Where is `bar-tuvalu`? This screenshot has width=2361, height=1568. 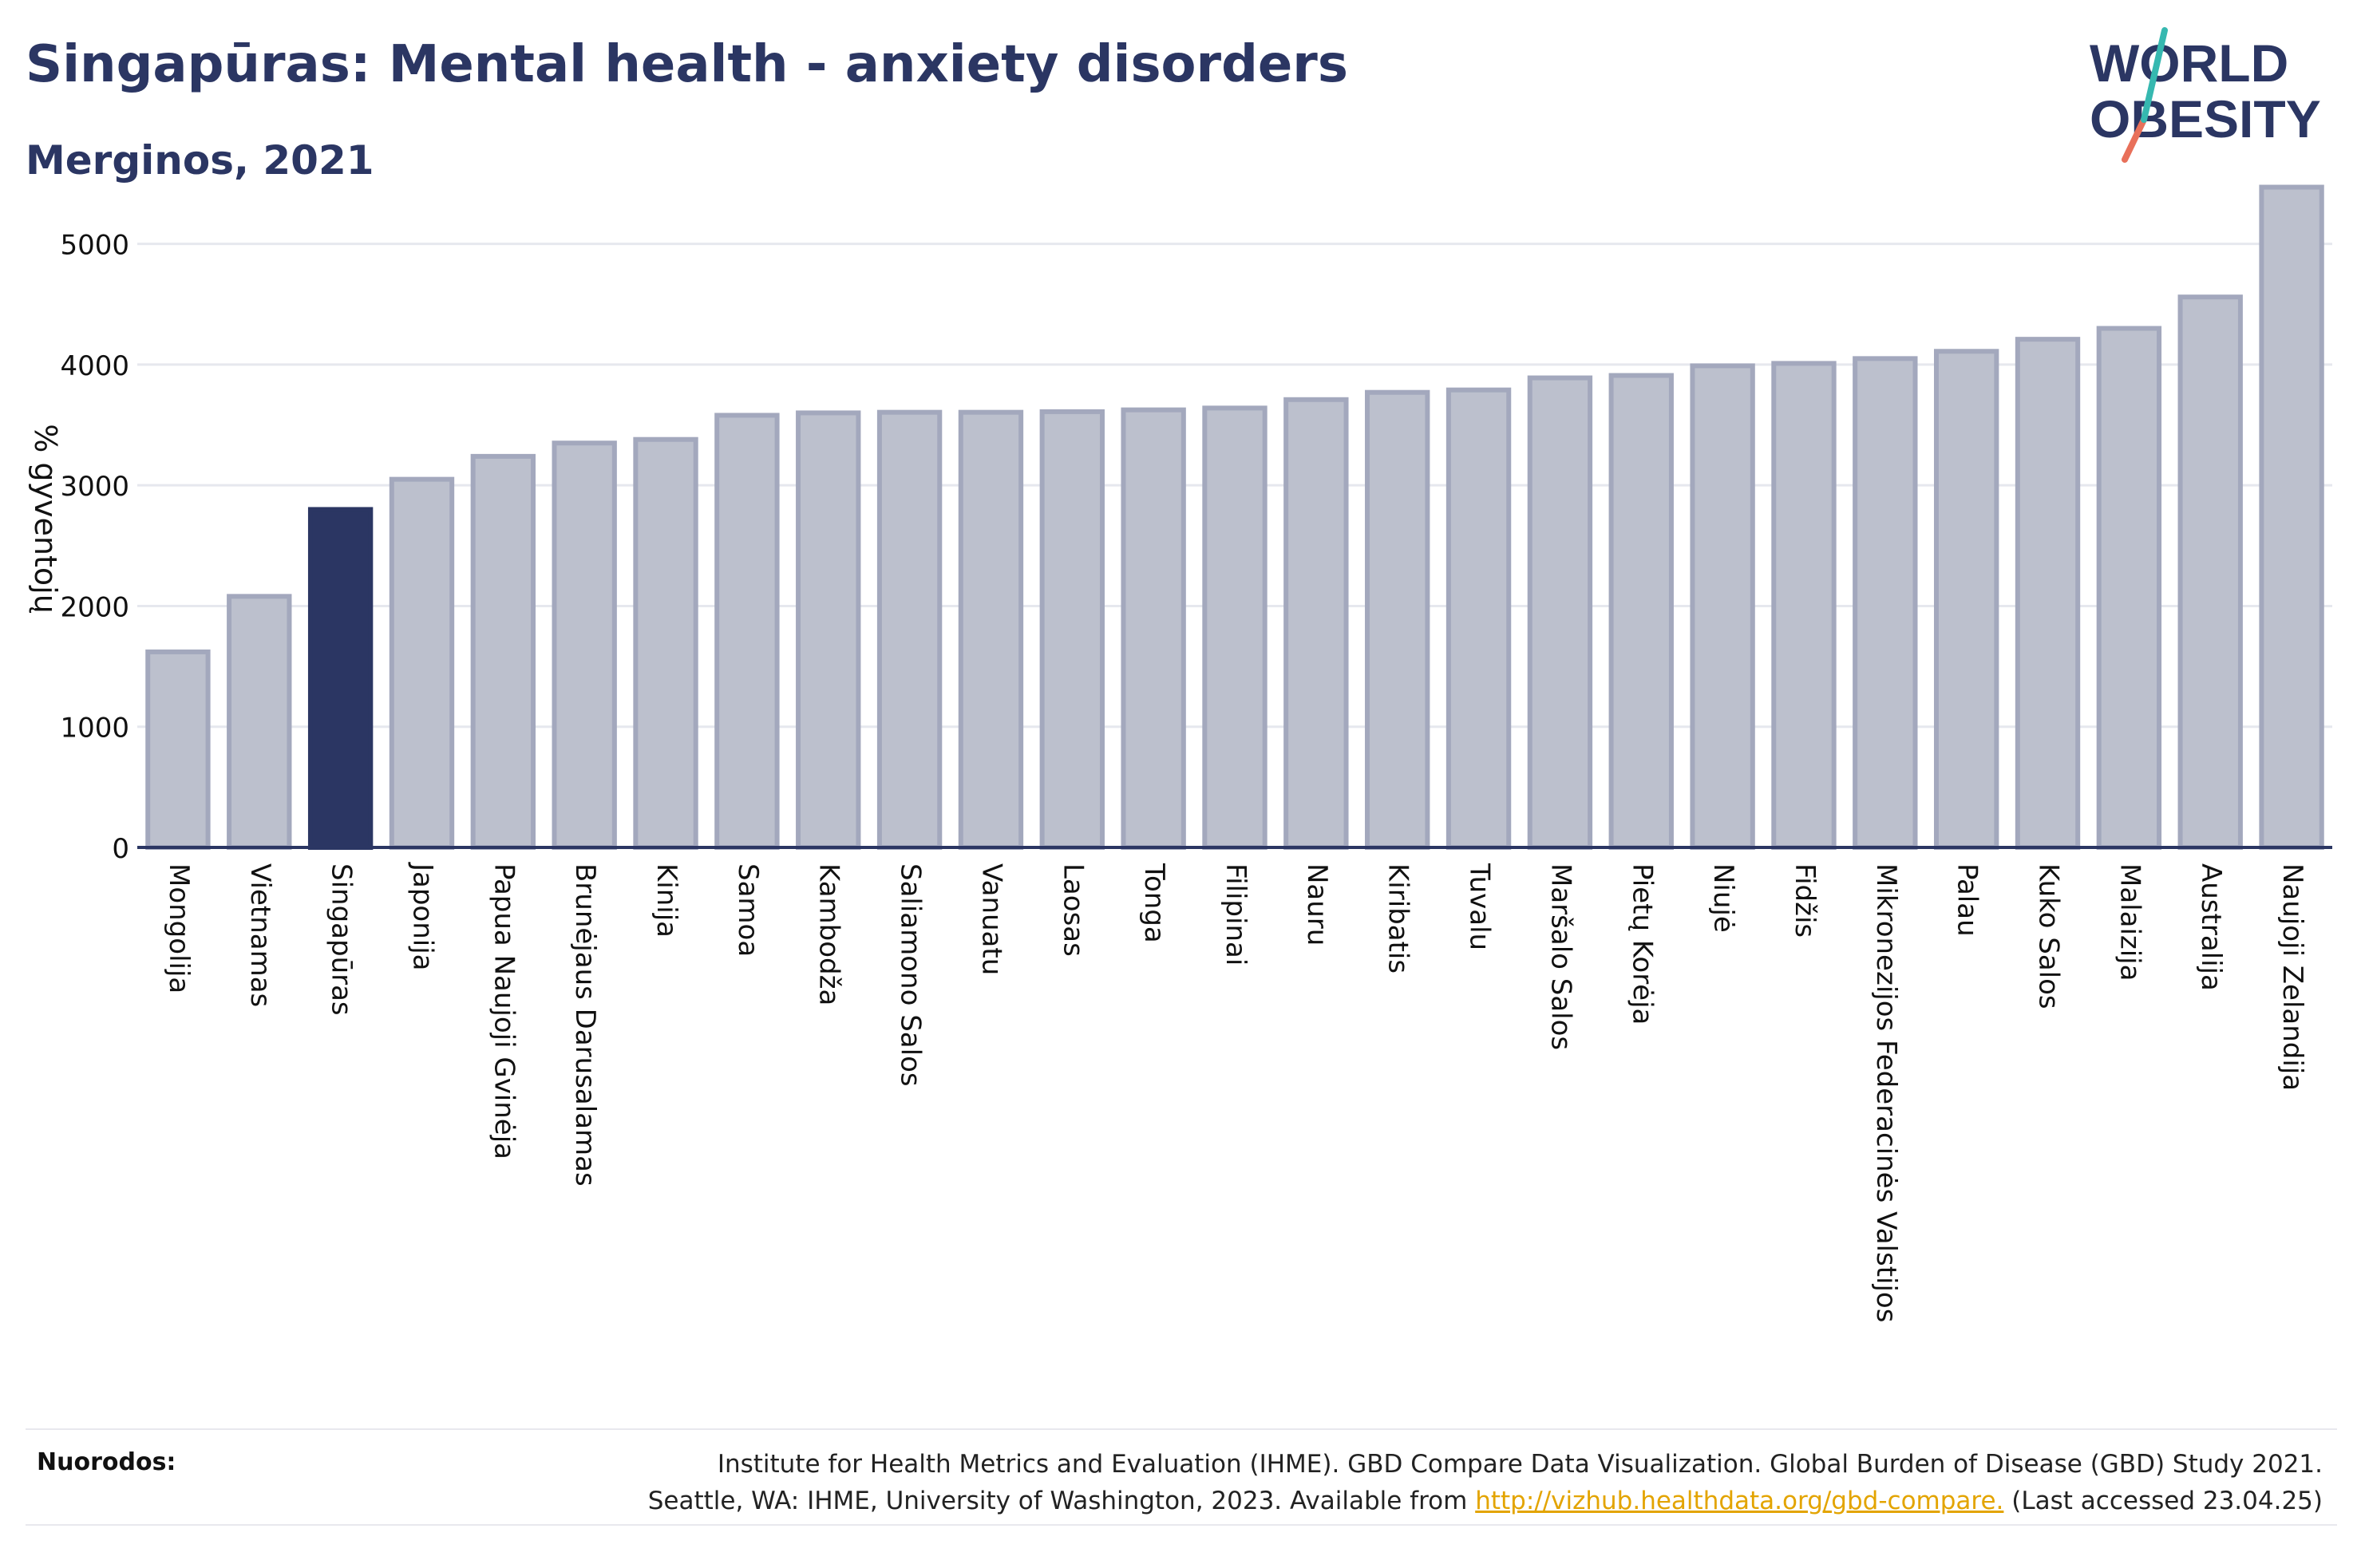 bar-tuvalu is located at coordinates (1478, 618).